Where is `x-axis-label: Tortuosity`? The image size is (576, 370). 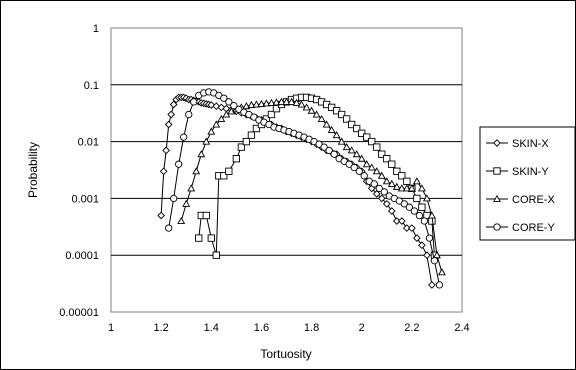
x-axis-label: Tortuosity is located at coordinates (285, 354).